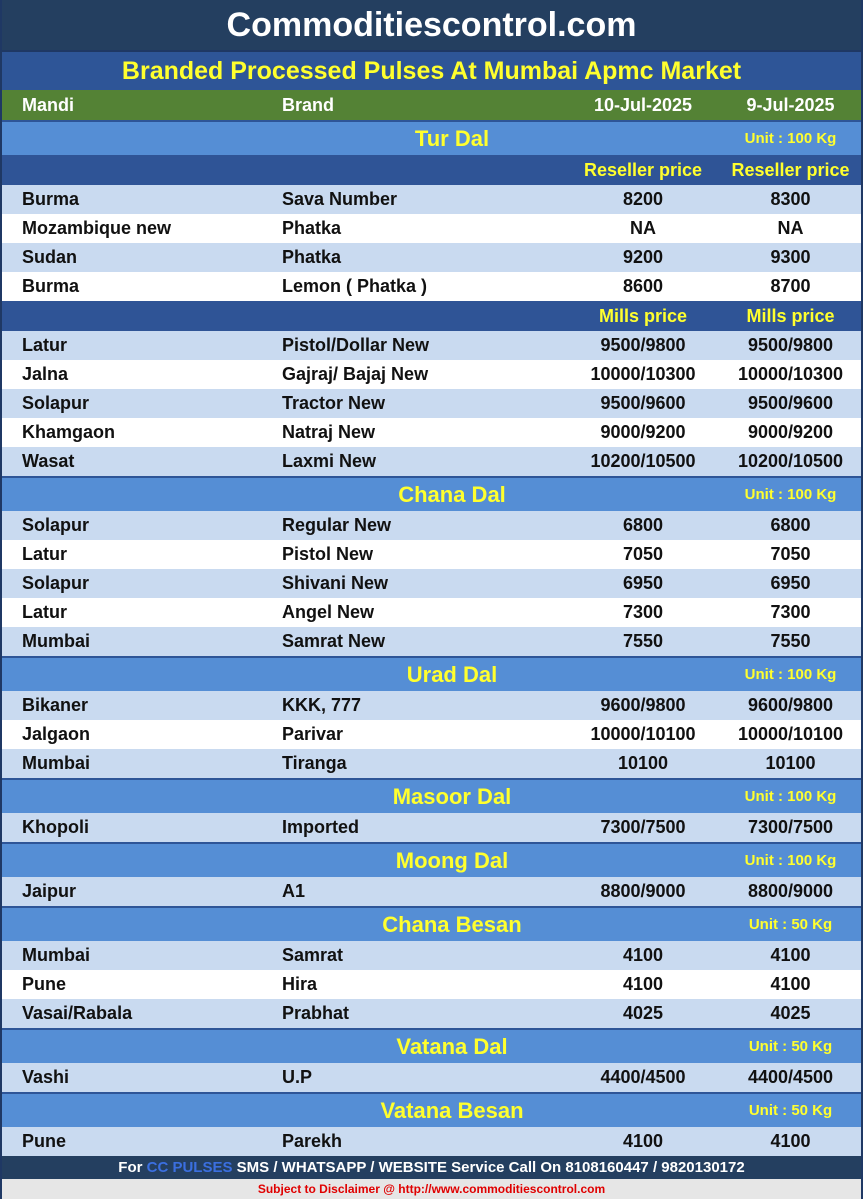 Image resolution: width=863 pixels, height=1200 pixels. I want to click on brand-cell: Natraj New, so click(329, 432).